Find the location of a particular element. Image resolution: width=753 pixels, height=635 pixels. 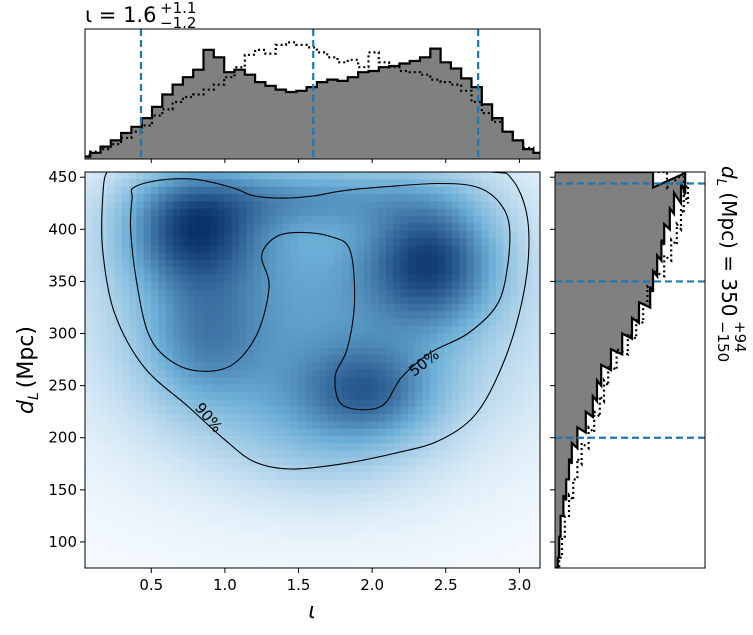

top-title: ι = 1.6 is located at coordinates (120, 15).